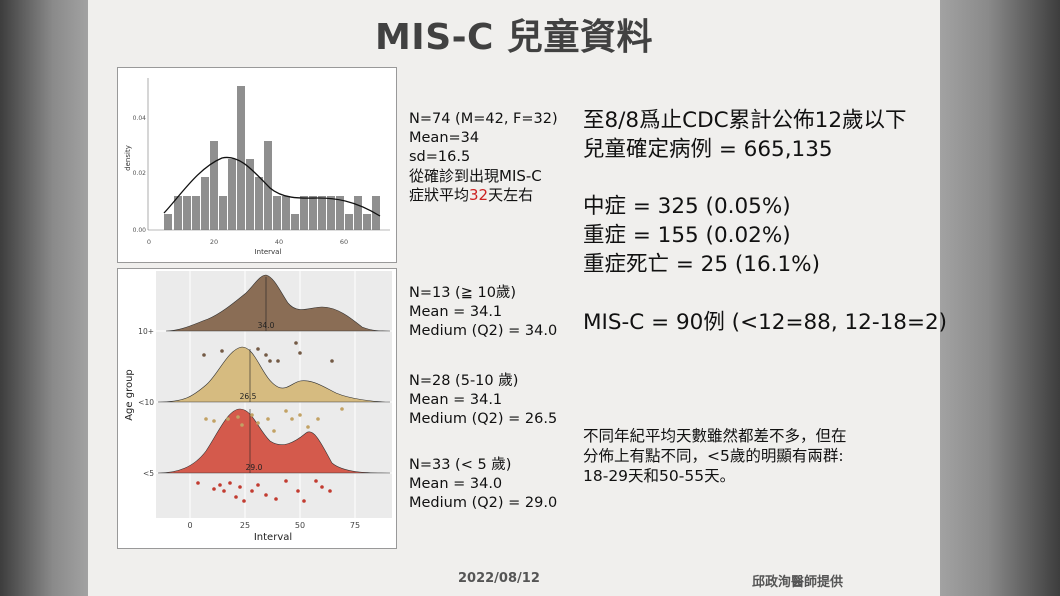  Describe the element at coordinates (189, 525) in the screenshot. I see `ridge-xtick: 0` at that location.